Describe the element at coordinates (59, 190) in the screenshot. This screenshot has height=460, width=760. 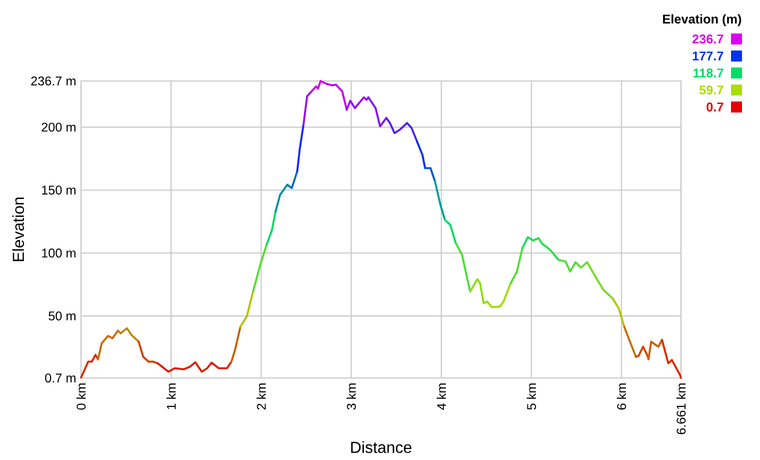
I see `y-tick-label: 150 m` at that location.